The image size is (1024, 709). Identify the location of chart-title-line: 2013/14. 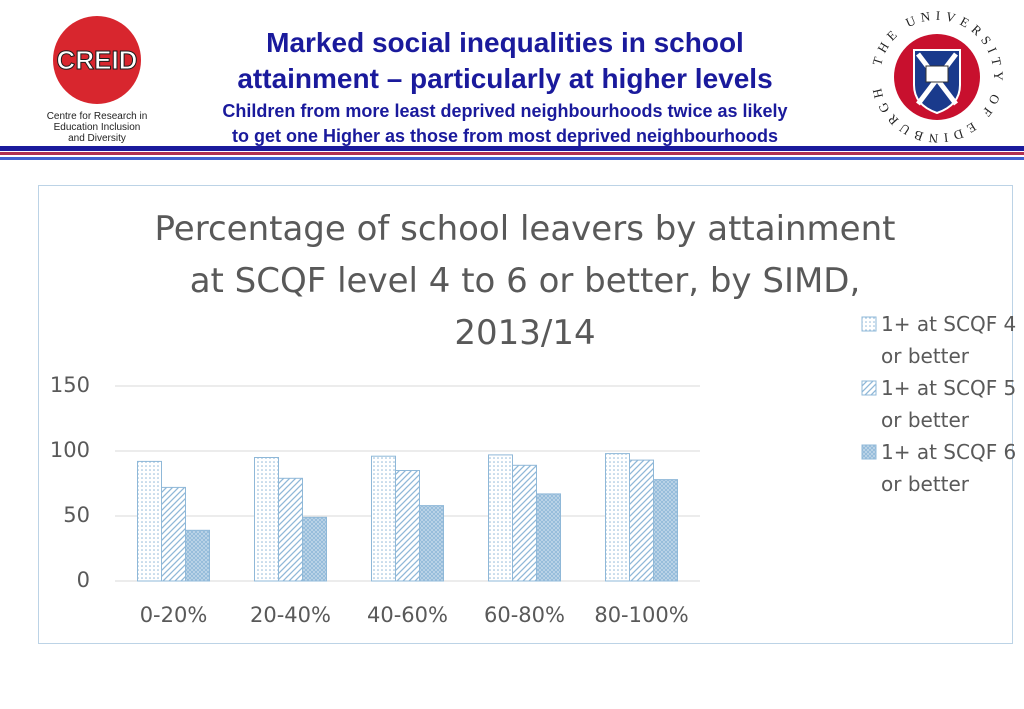
(524, 333).